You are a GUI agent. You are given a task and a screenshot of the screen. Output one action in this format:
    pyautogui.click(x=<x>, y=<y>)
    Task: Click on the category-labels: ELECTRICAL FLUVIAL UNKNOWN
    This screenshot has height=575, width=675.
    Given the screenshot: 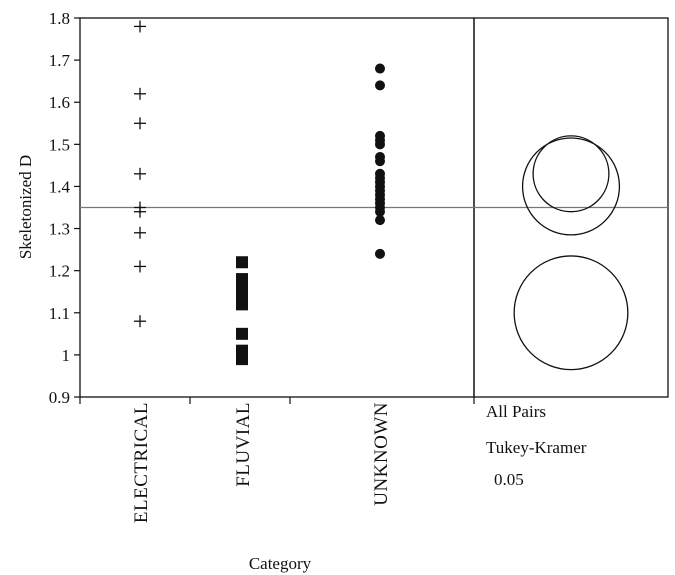 What is the action you would take?
    pyautogui.click(x=261, y=462)
    